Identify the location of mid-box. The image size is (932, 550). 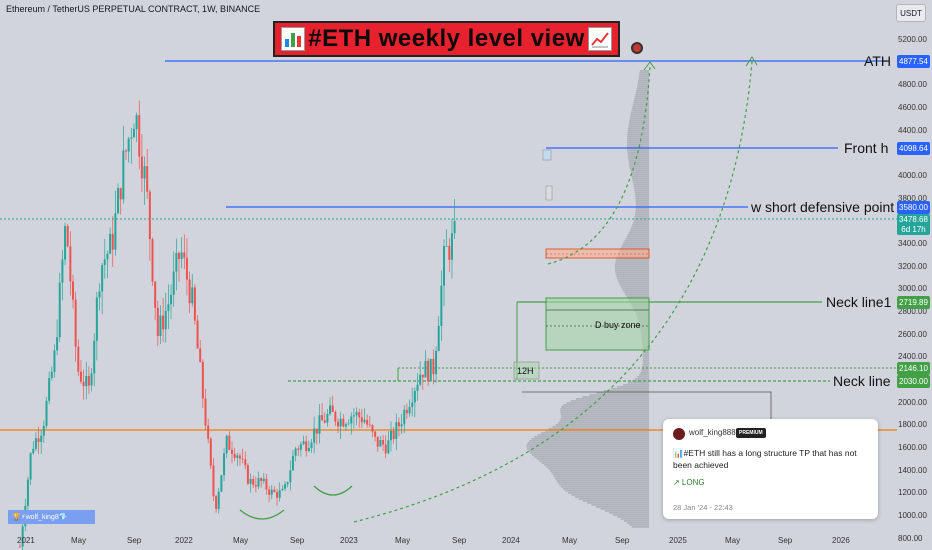
(549, 193).